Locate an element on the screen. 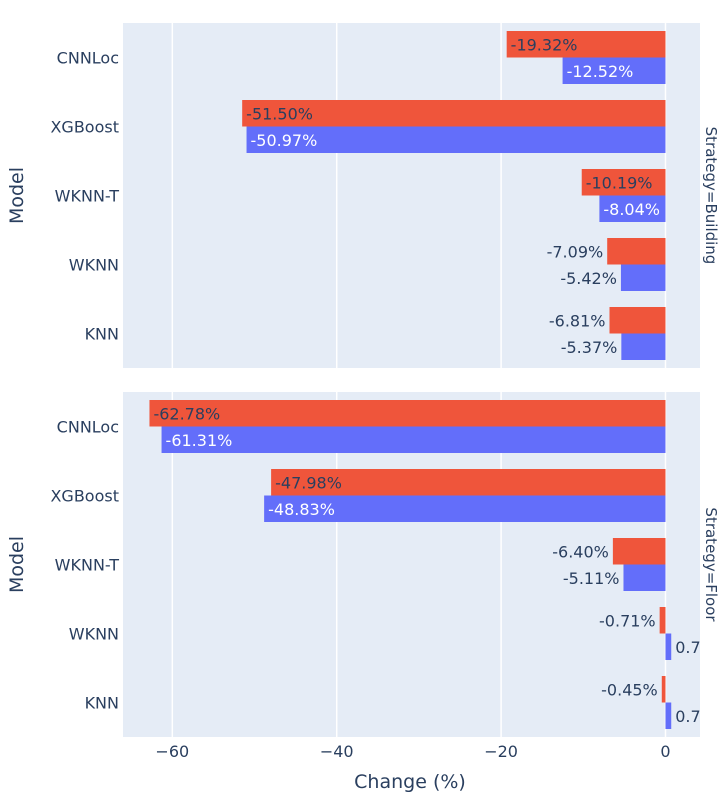  data-label: -5.11% is located at coordinates (591, 578).